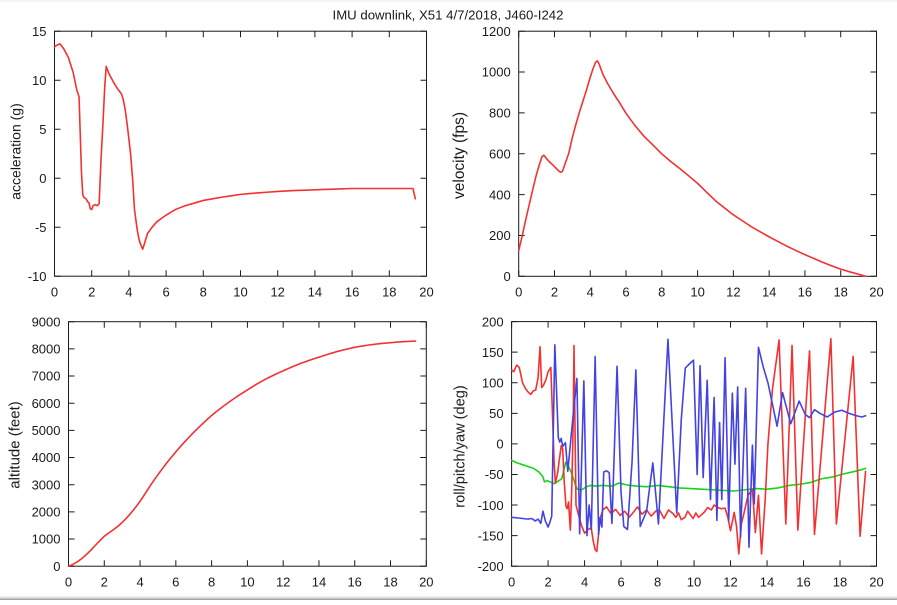 This screenshot has height=605, width=897. What do you see at coordinates (493, 352) in the screenshot?
I see `svg-text: 150` at bounding box center [493, 352].